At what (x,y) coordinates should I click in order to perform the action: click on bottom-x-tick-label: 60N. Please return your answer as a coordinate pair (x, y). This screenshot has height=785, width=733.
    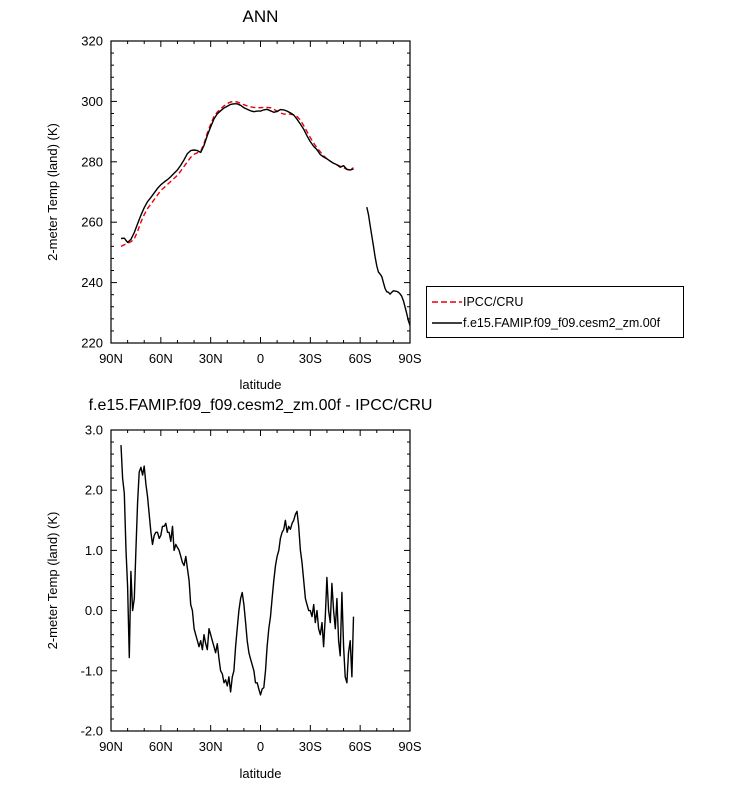
    Looking at the image, I should click on (161, 746).